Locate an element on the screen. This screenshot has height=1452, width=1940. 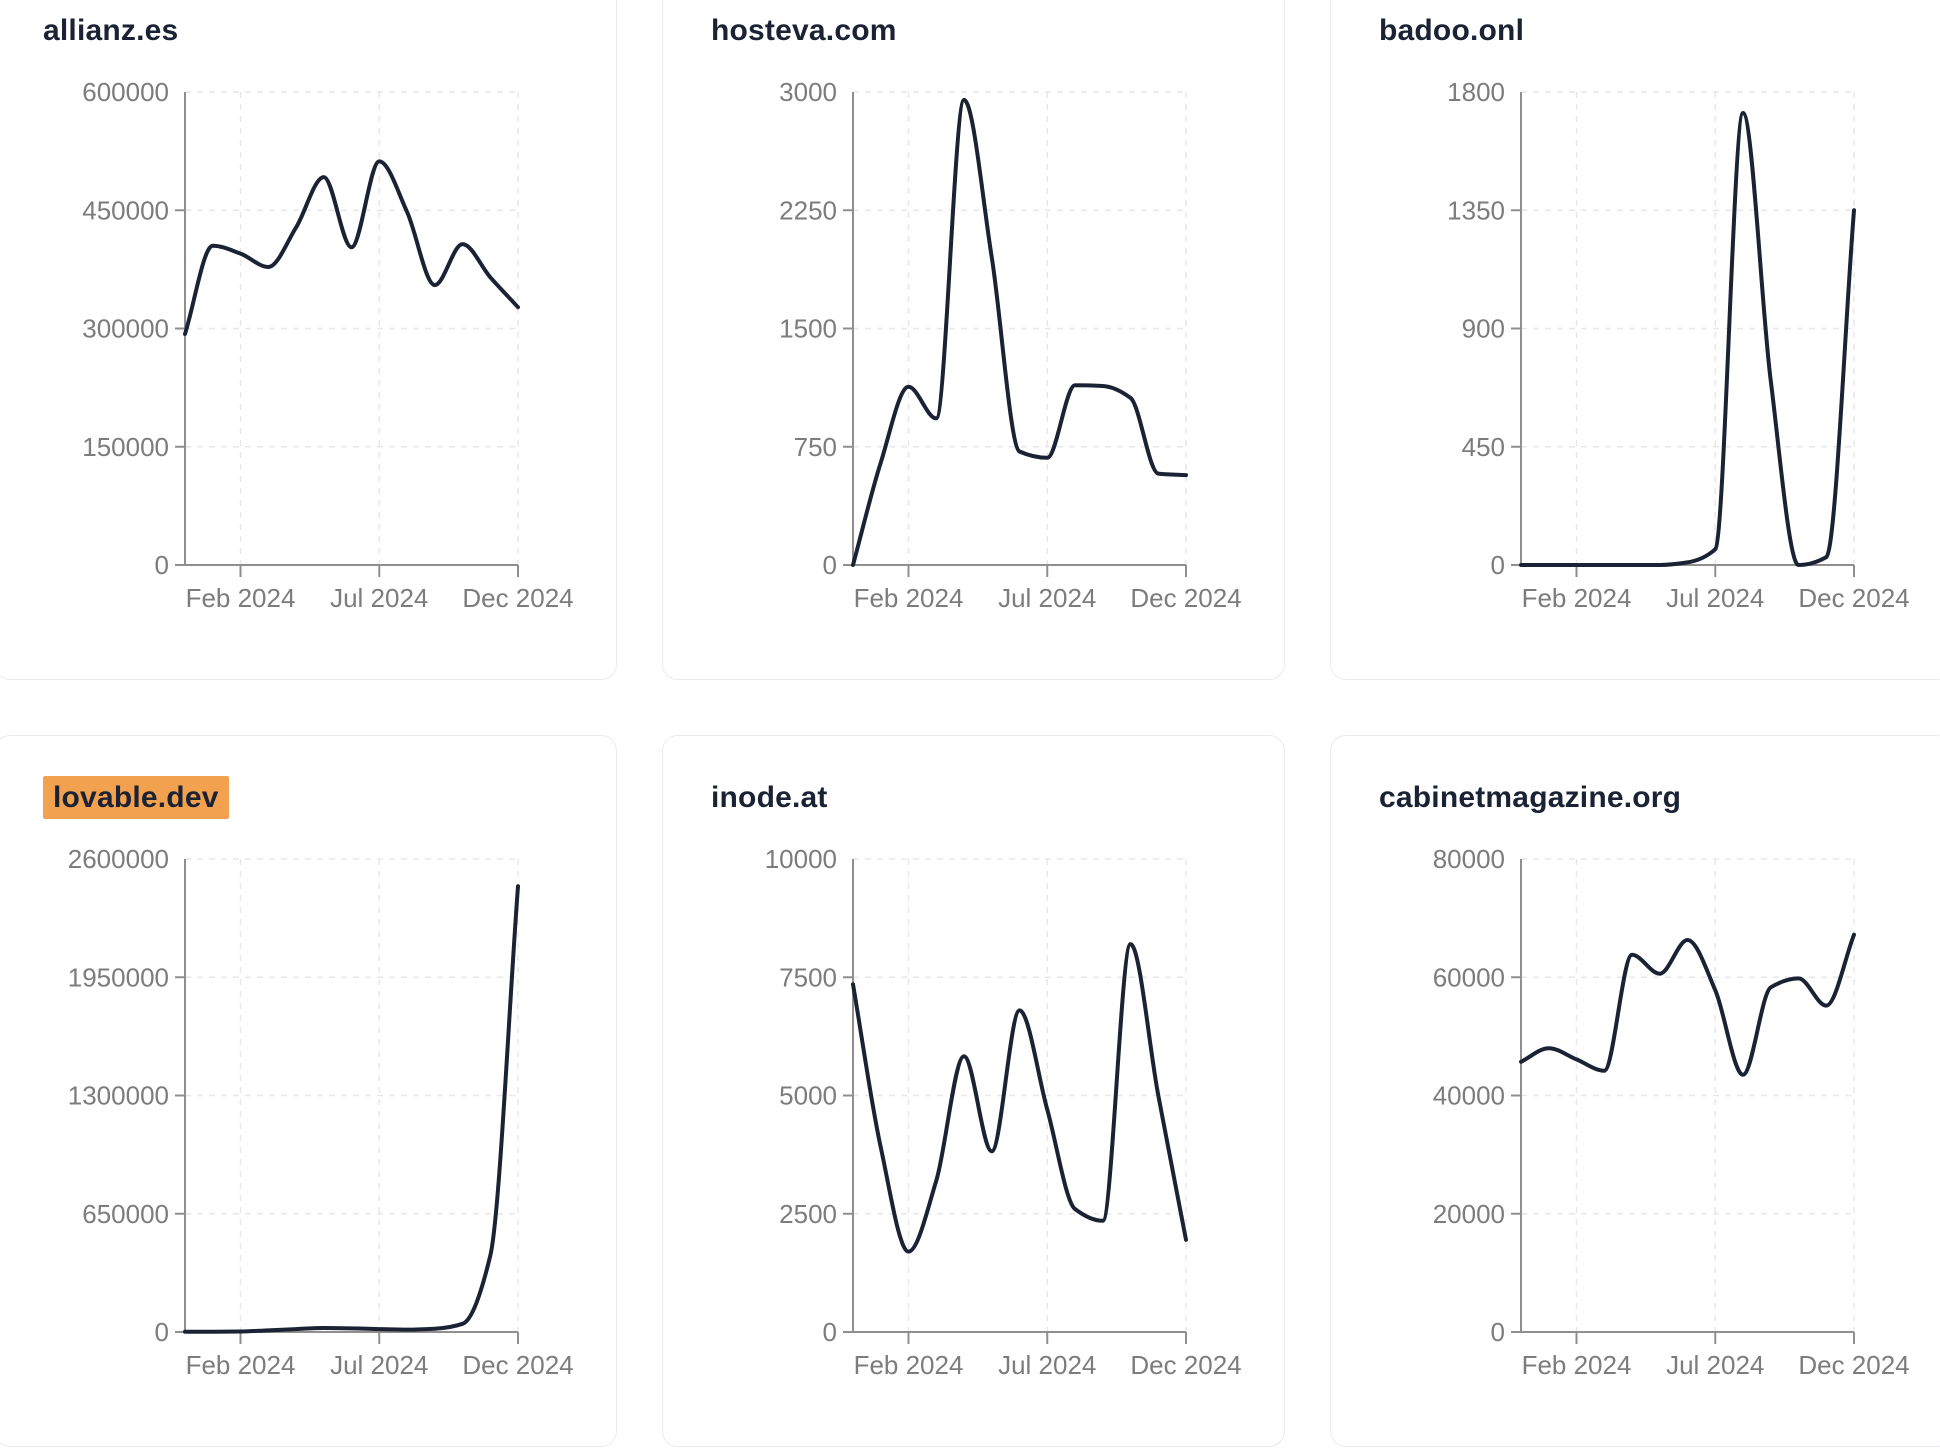
y-tick-label: 20000 is located at coordinates (1469, 1214).